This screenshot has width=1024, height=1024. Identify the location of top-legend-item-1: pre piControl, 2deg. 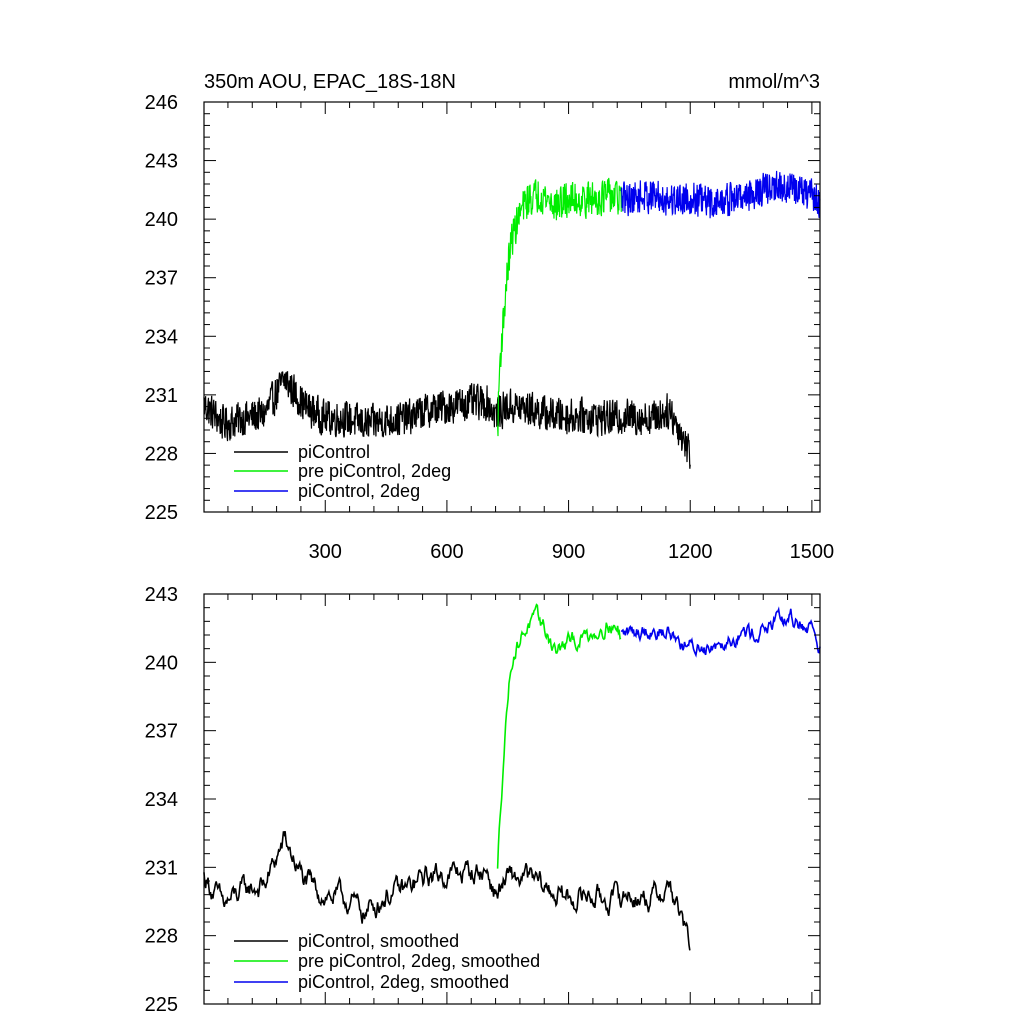
(342, 471).